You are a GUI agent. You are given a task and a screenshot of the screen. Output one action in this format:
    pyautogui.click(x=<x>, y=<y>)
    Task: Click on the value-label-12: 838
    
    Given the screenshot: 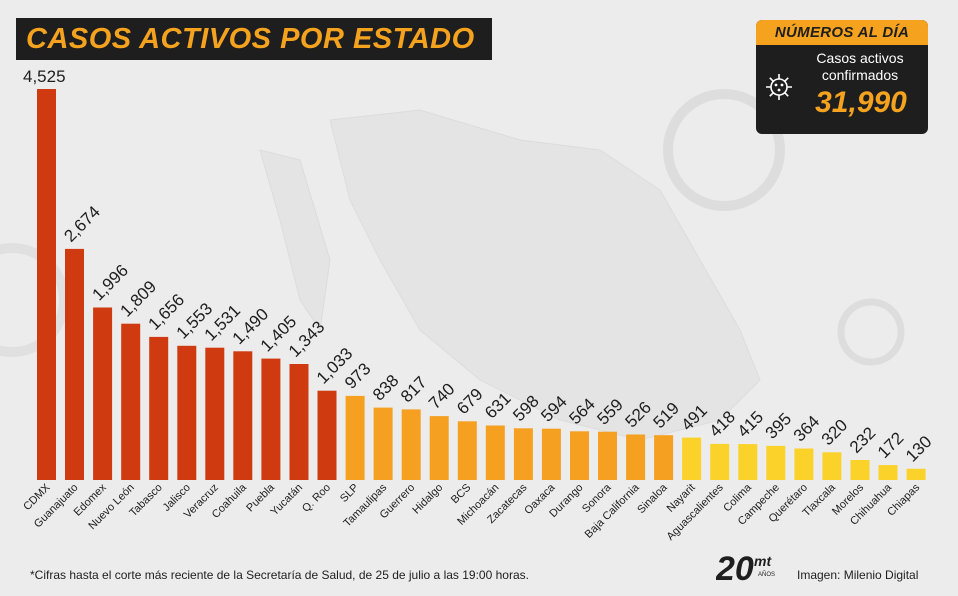 What is the action you would take?
    pyautogui.click(x=385, y=387)
    